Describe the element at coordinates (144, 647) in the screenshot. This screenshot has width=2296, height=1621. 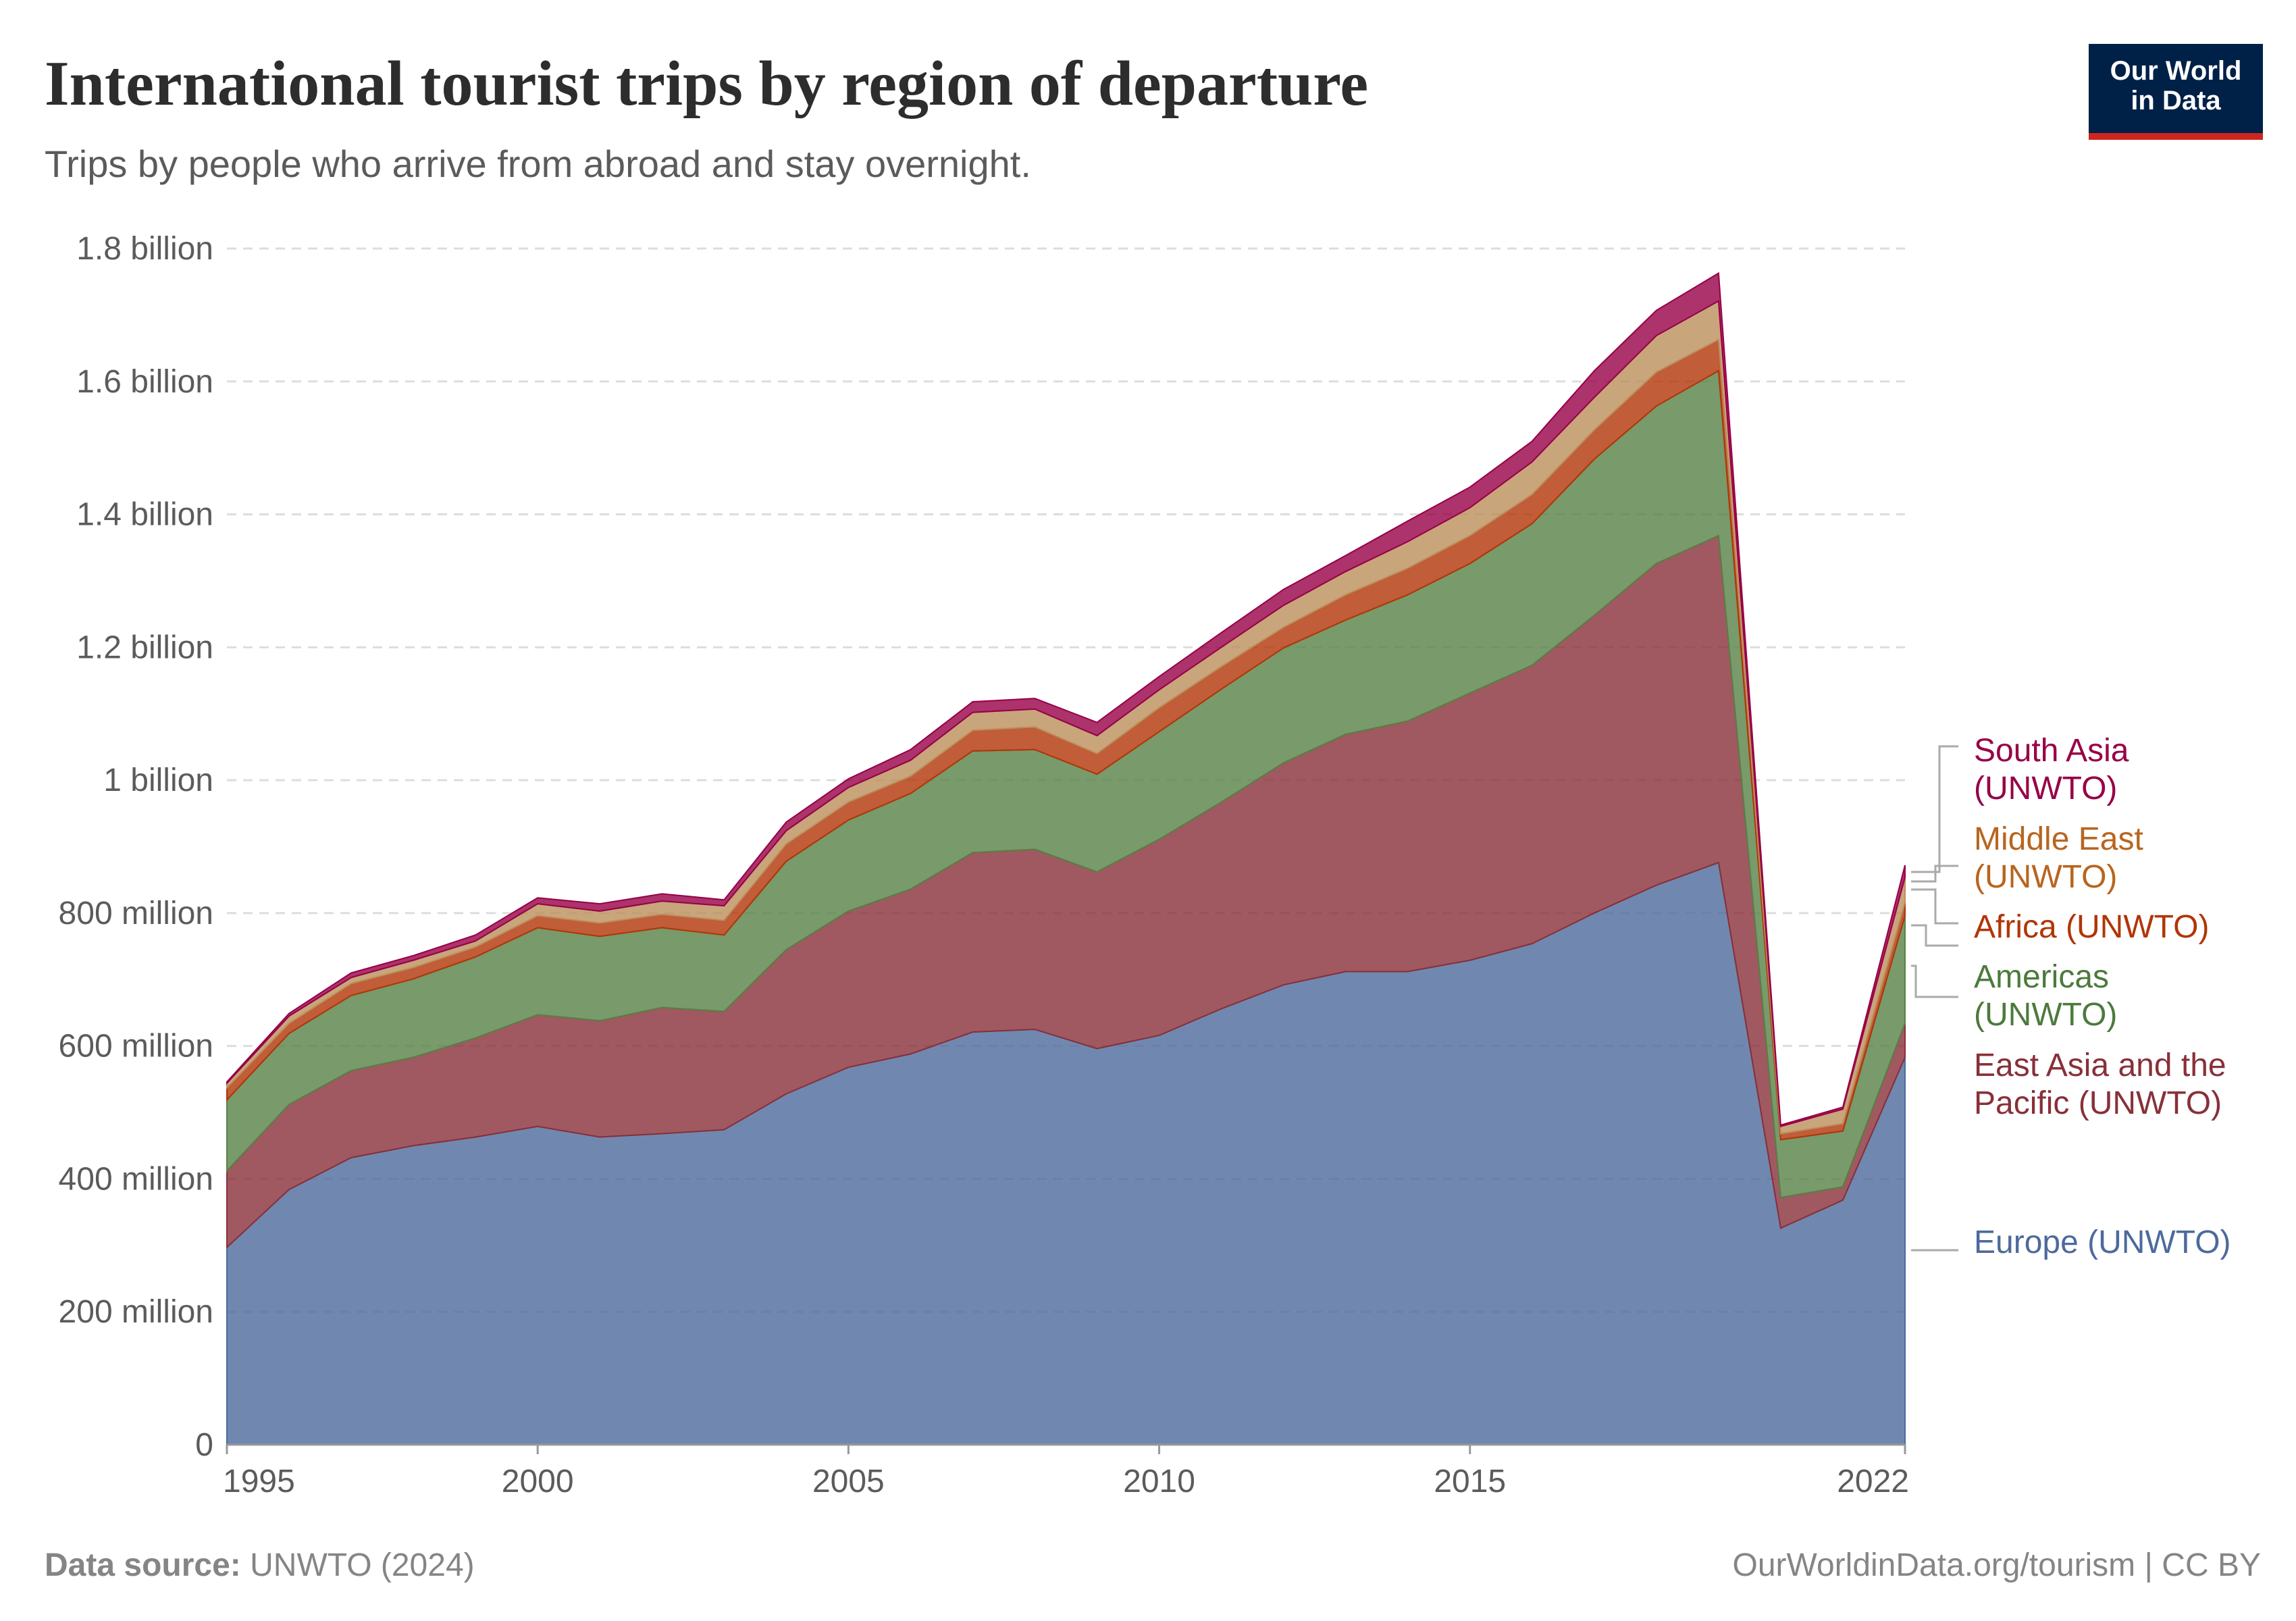
I see `y-tick-label: 1.2 billion` at that location.